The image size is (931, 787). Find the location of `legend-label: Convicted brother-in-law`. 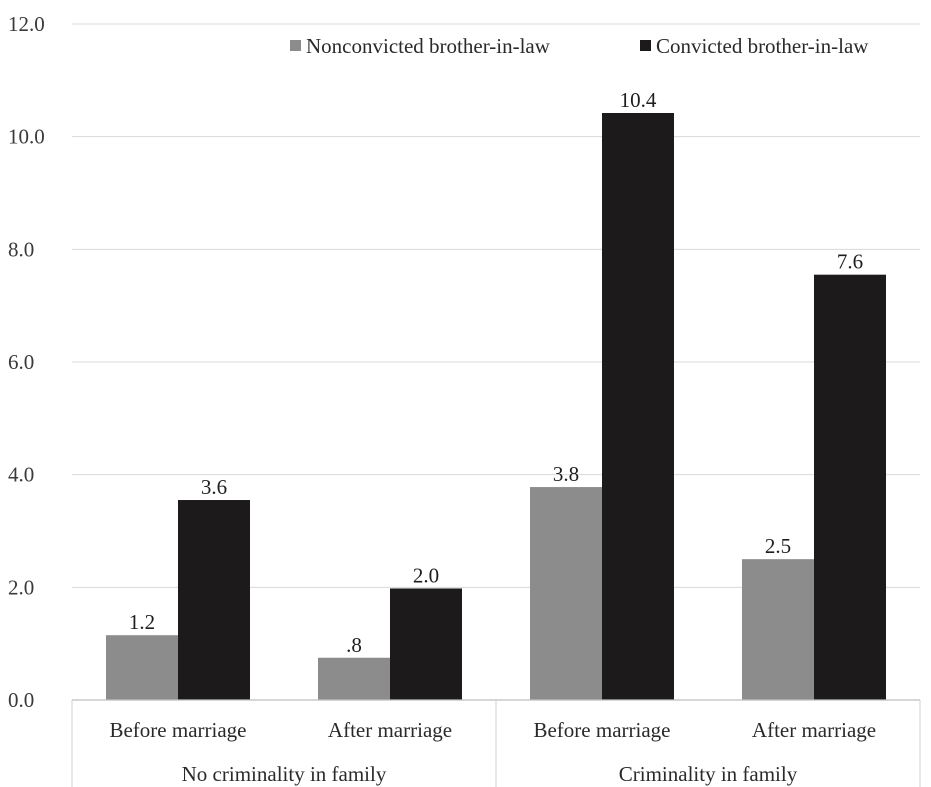

legend-label: Convicted brother-in-law is located at coordinates (762, 46).